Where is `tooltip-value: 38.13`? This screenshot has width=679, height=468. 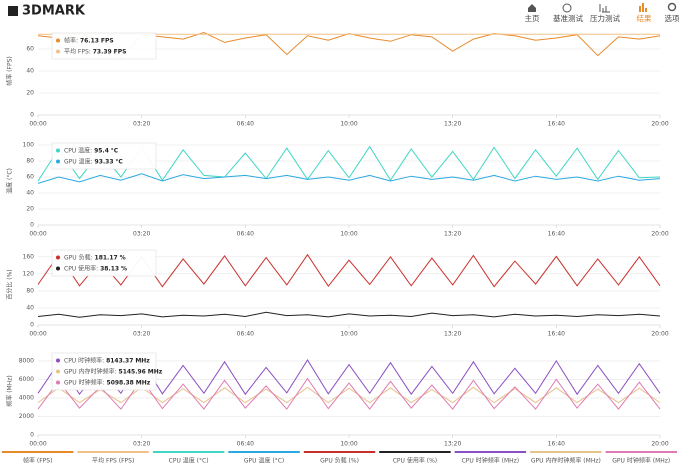 tooltip-value: 38.13 is located at coordinates (109, 268).